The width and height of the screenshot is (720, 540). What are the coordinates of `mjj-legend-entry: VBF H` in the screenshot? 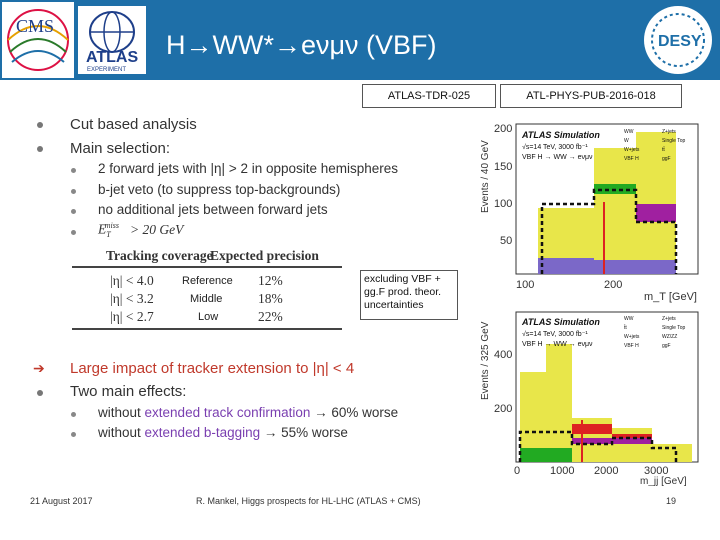 It's located at (631, 346).